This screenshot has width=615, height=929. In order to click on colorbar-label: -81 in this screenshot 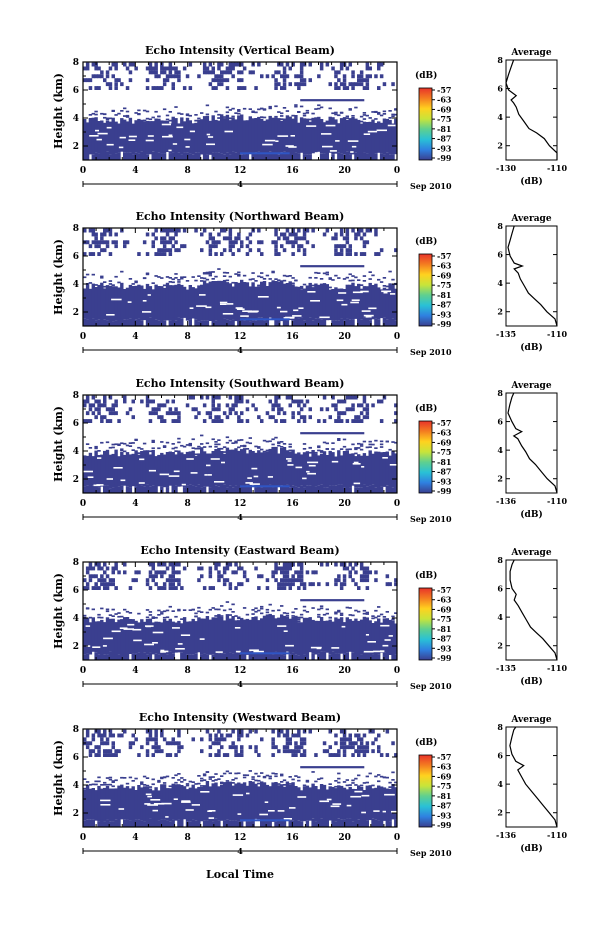, I will do `click(444, 796)`.